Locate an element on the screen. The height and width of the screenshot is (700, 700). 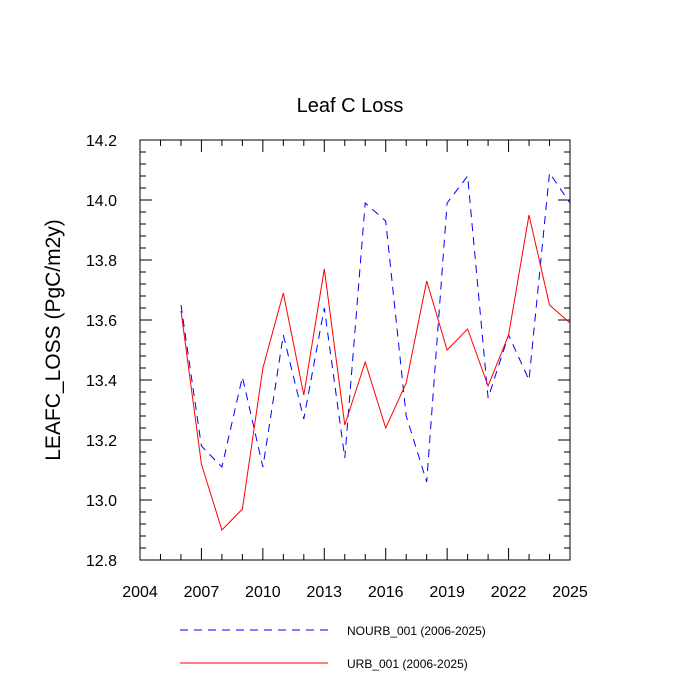
x-tick-label-2022: 2022 is located at coordinates (509, 592).